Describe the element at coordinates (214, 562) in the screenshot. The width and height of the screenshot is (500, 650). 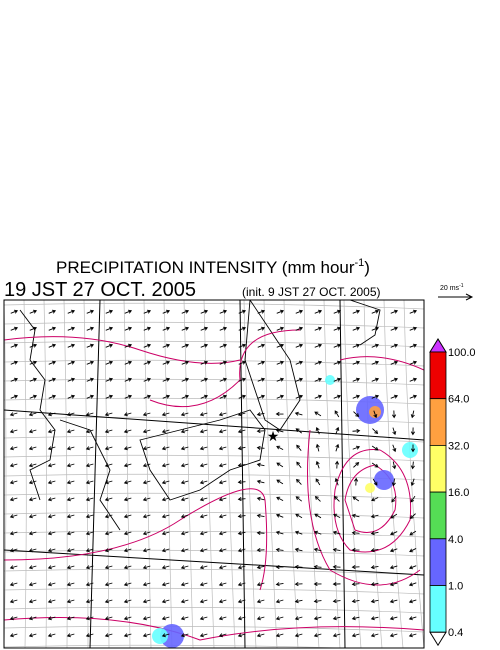
I see `boundary-line` at that location.